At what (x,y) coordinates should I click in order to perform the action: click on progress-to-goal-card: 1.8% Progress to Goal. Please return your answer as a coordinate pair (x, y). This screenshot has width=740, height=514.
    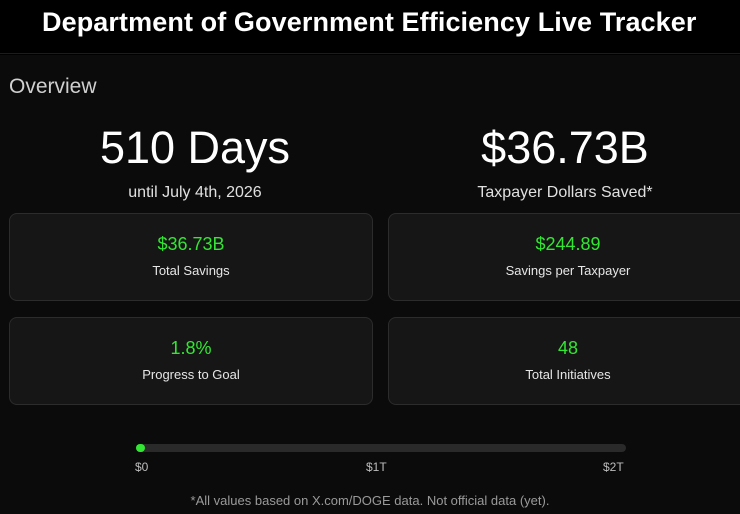
    Looking at the image, I should click on (191, 361).